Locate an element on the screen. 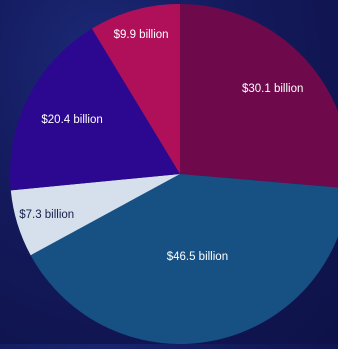  slice-value-label: $46.5 billion is located at coordinates (197, 257).